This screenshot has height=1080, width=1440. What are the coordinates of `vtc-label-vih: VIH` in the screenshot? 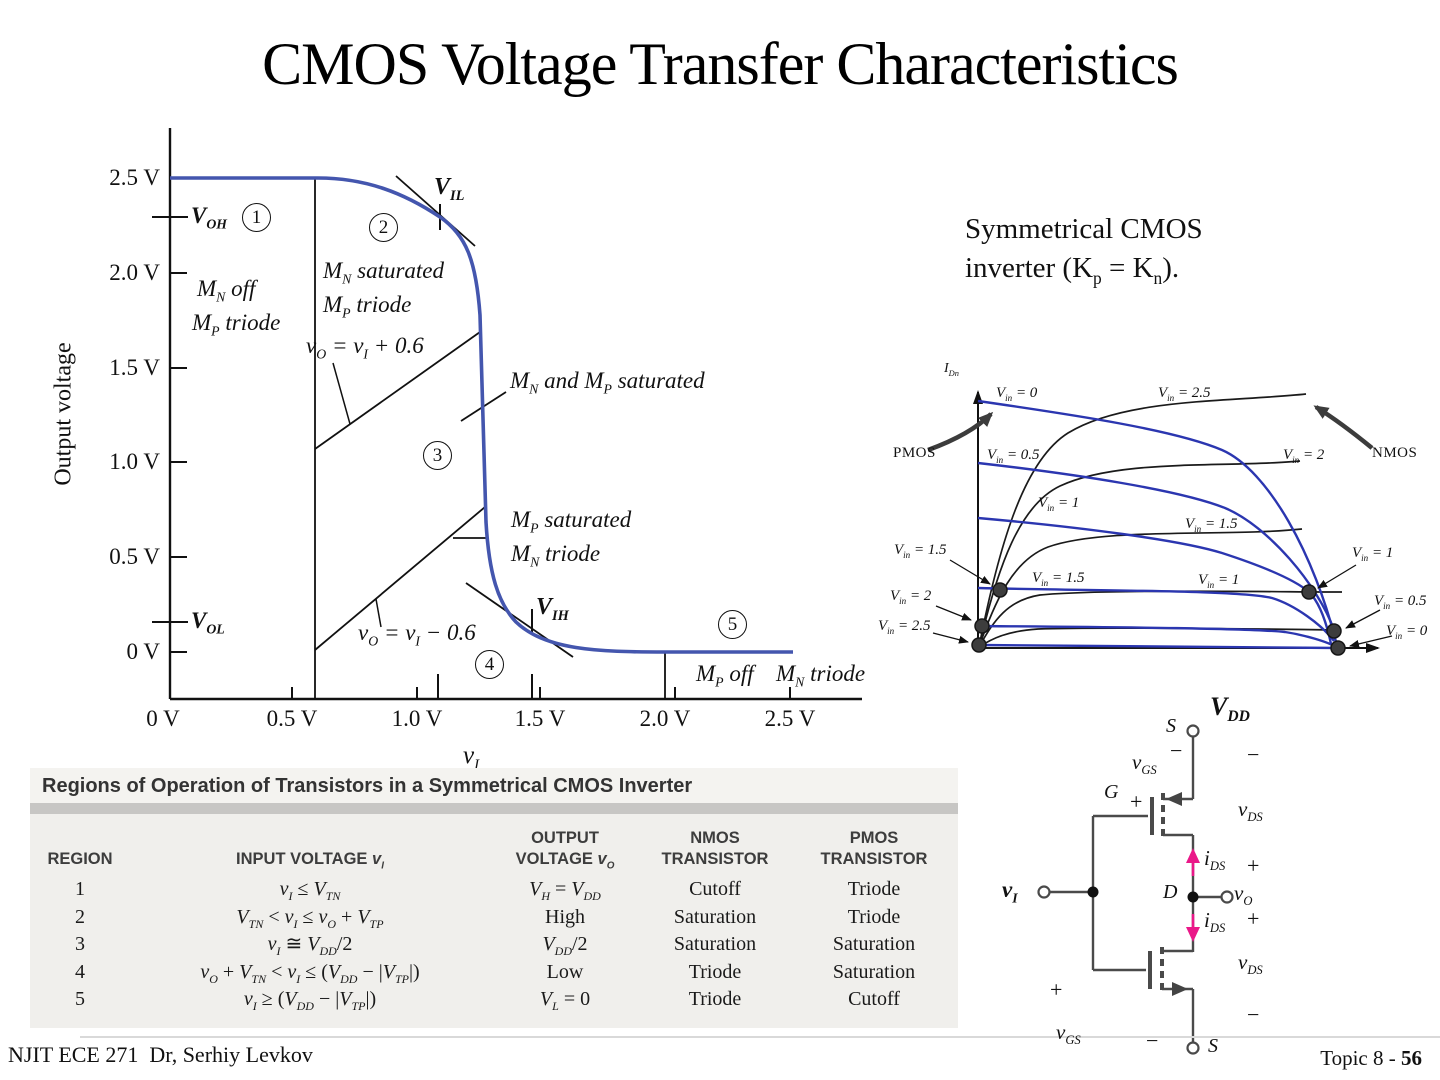 It's located at (552, 609).